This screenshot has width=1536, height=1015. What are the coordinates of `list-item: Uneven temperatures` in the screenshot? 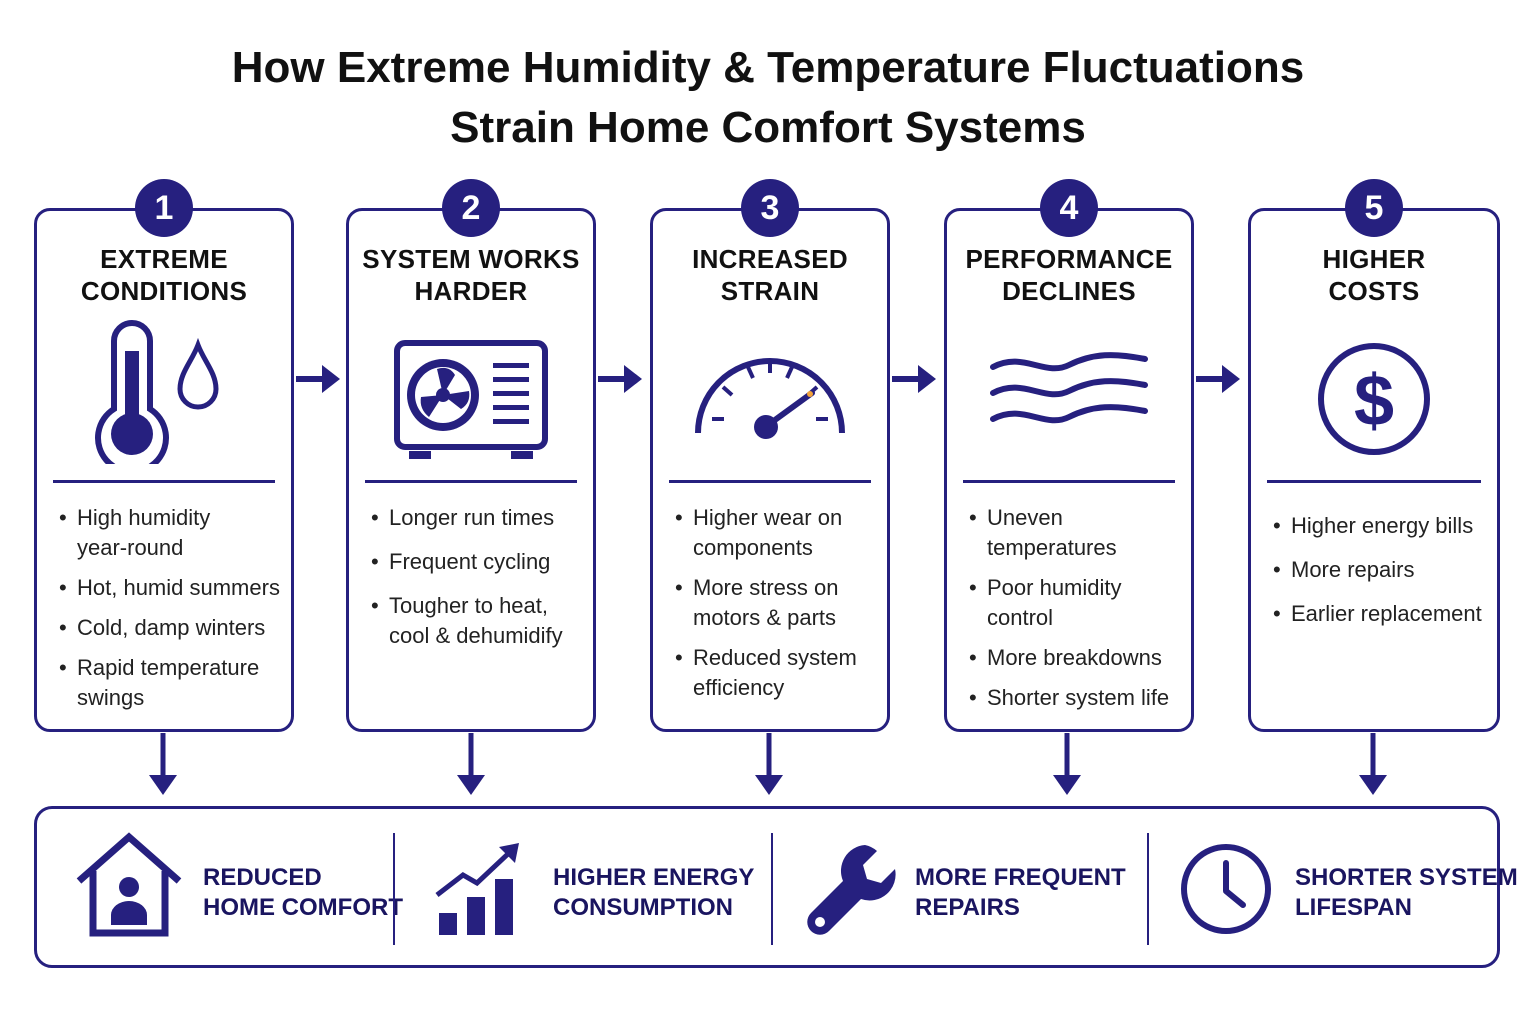 It's located at (1074, 533).